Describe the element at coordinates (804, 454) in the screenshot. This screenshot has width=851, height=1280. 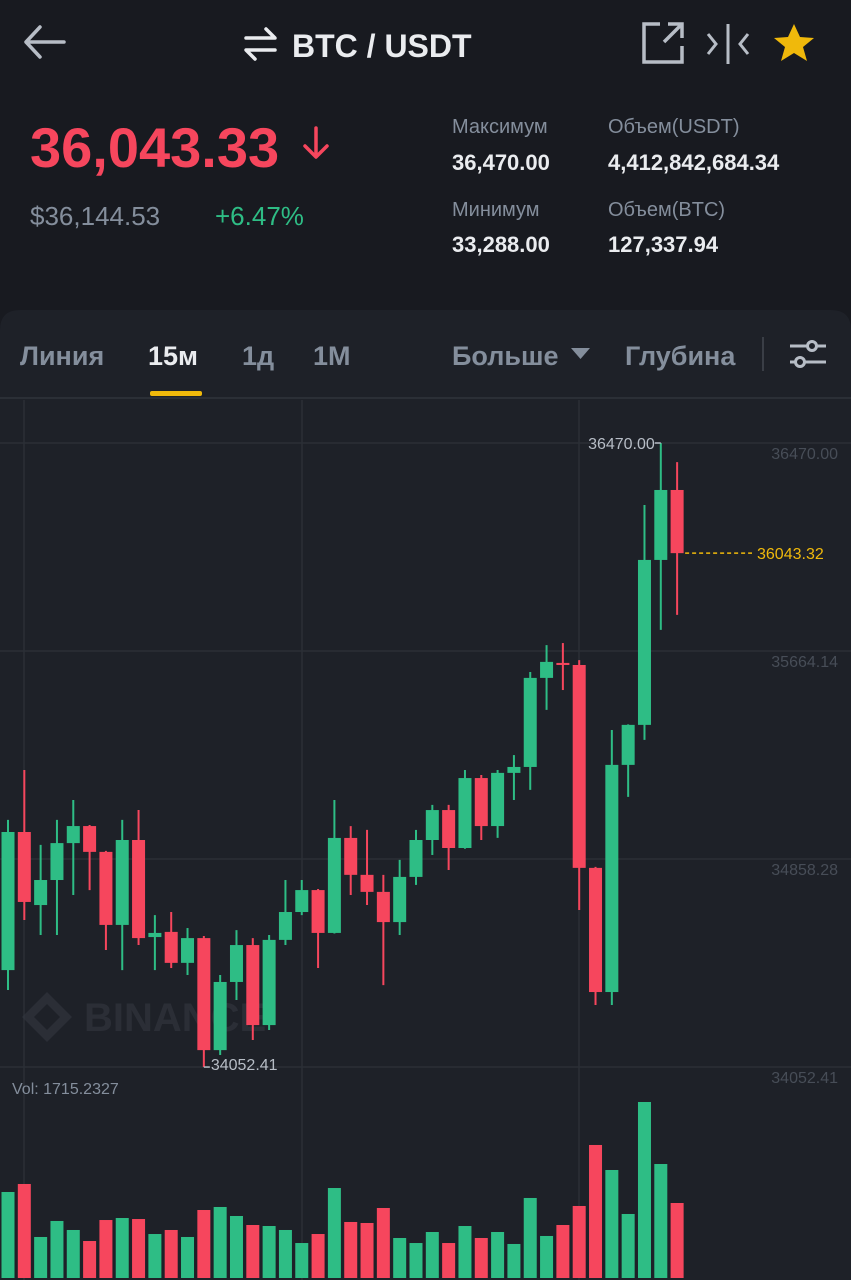
I see `y-tick-label: 36470.00` at that location.